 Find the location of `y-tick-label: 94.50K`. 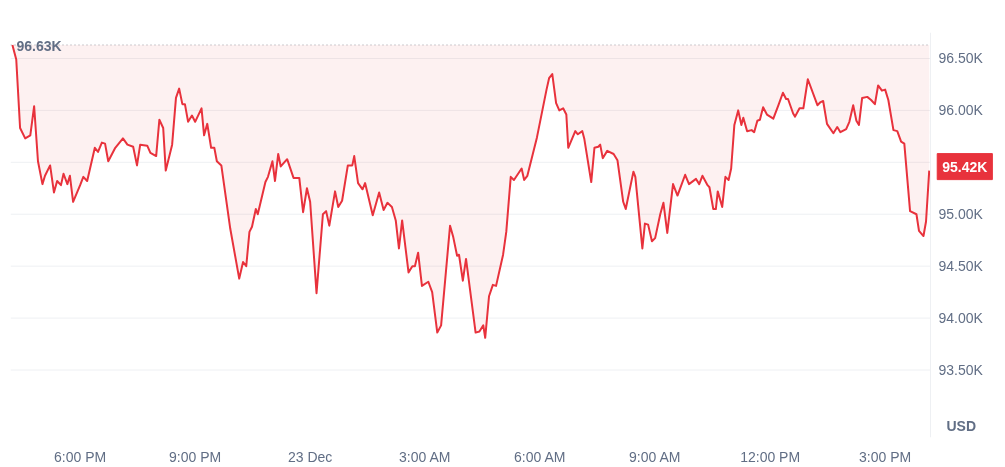

y-tick-label: 94.50K is located at coordinates (961, 266).